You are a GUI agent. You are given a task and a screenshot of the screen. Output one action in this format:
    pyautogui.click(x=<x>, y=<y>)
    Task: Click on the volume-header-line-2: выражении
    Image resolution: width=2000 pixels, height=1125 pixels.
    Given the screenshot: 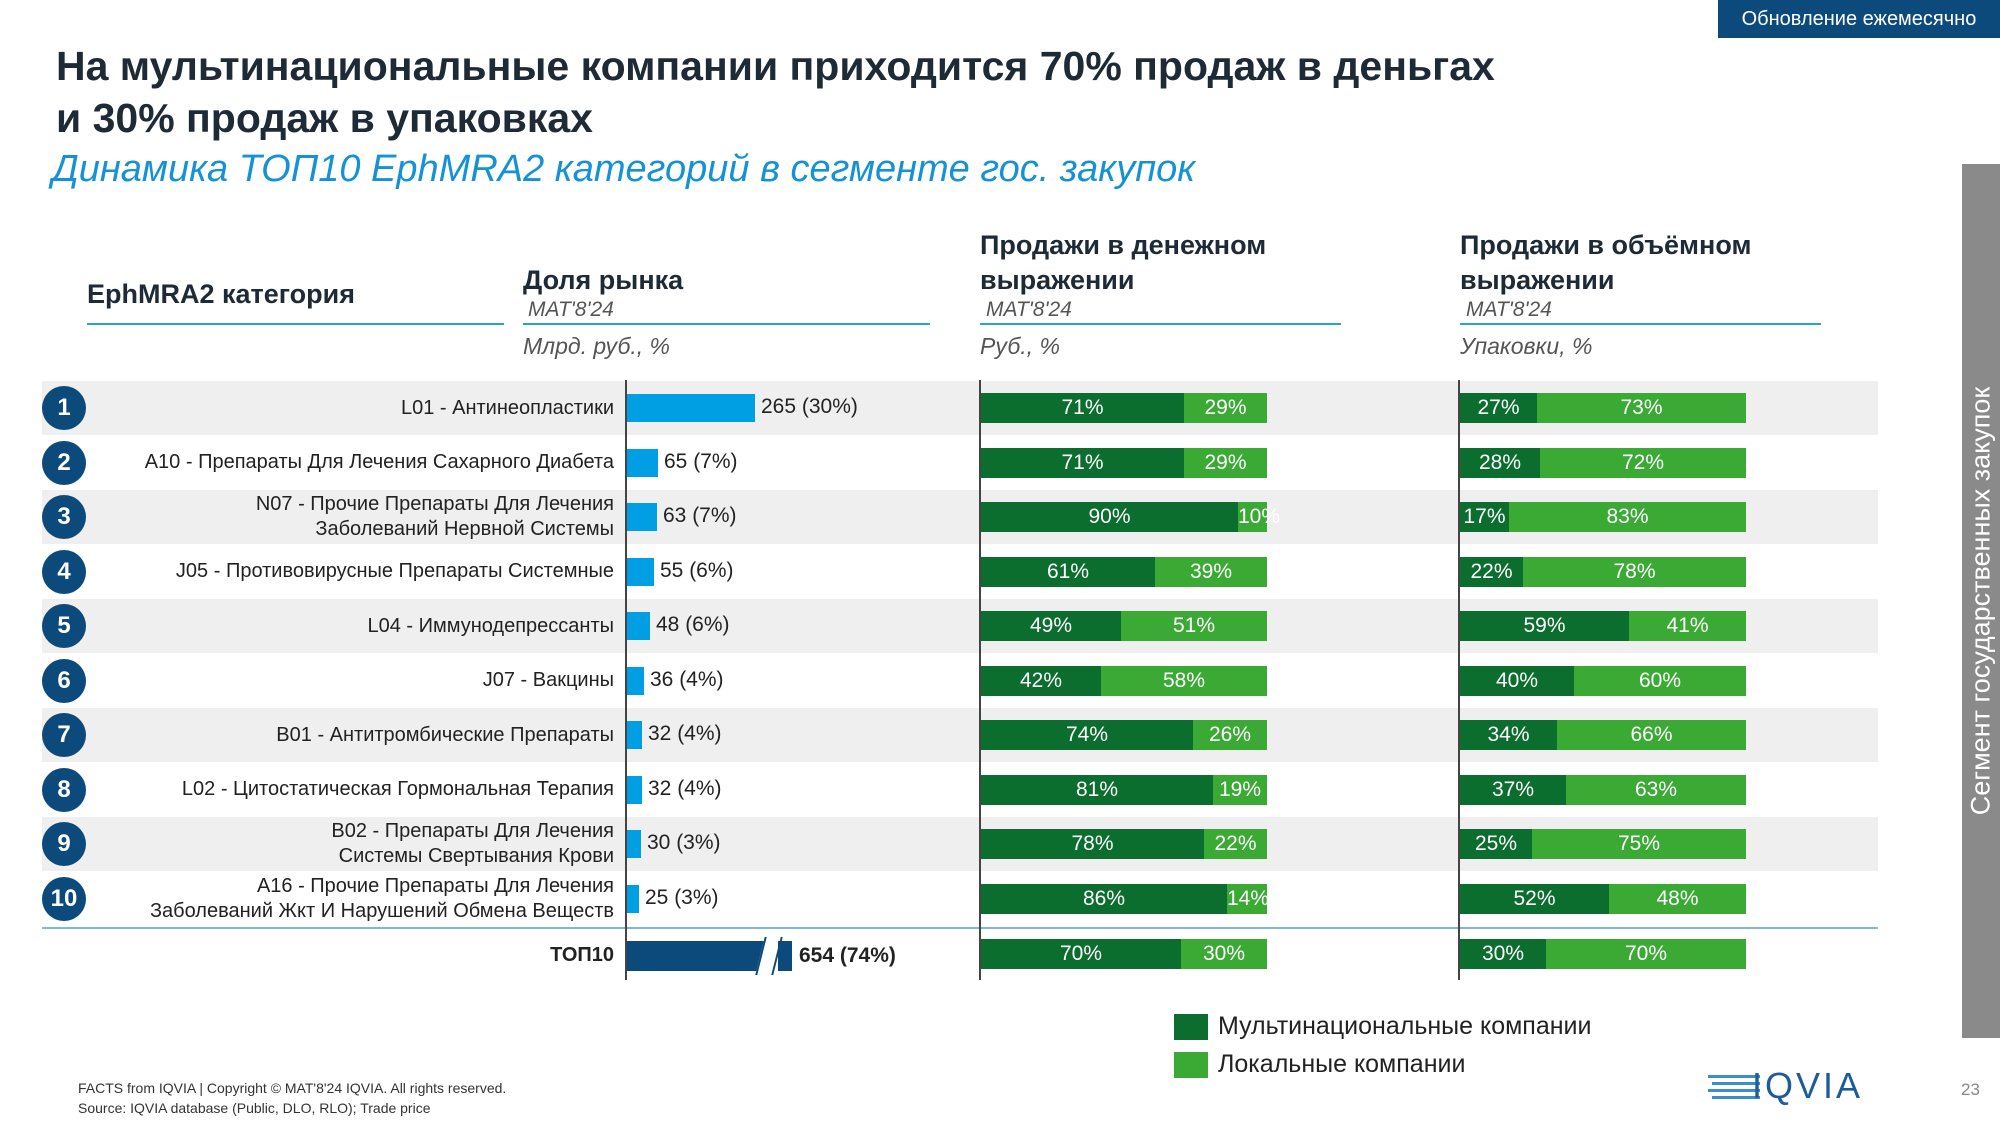 What is the action you would take?
    pyautogui.click(x=1537, y=280)
    